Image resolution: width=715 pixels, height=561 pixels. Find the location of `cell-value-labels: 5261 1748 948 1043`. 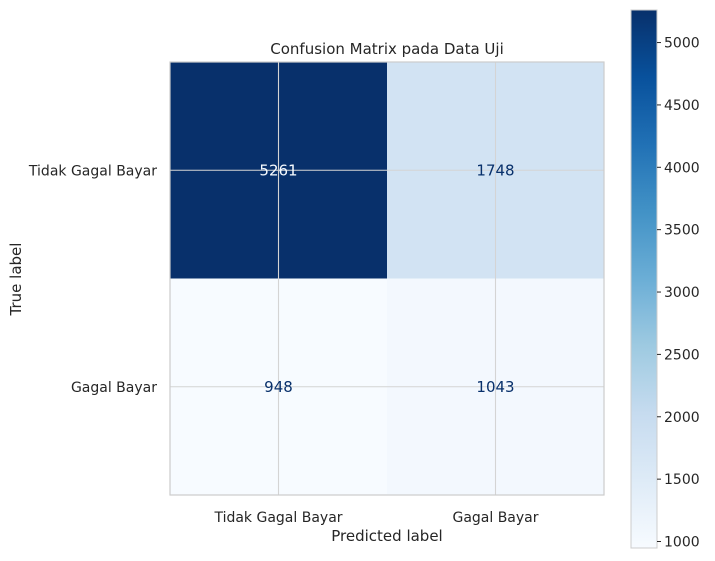

cell-value-labels: 5261 1748 948 1043 is located at coordinates (386, 278).